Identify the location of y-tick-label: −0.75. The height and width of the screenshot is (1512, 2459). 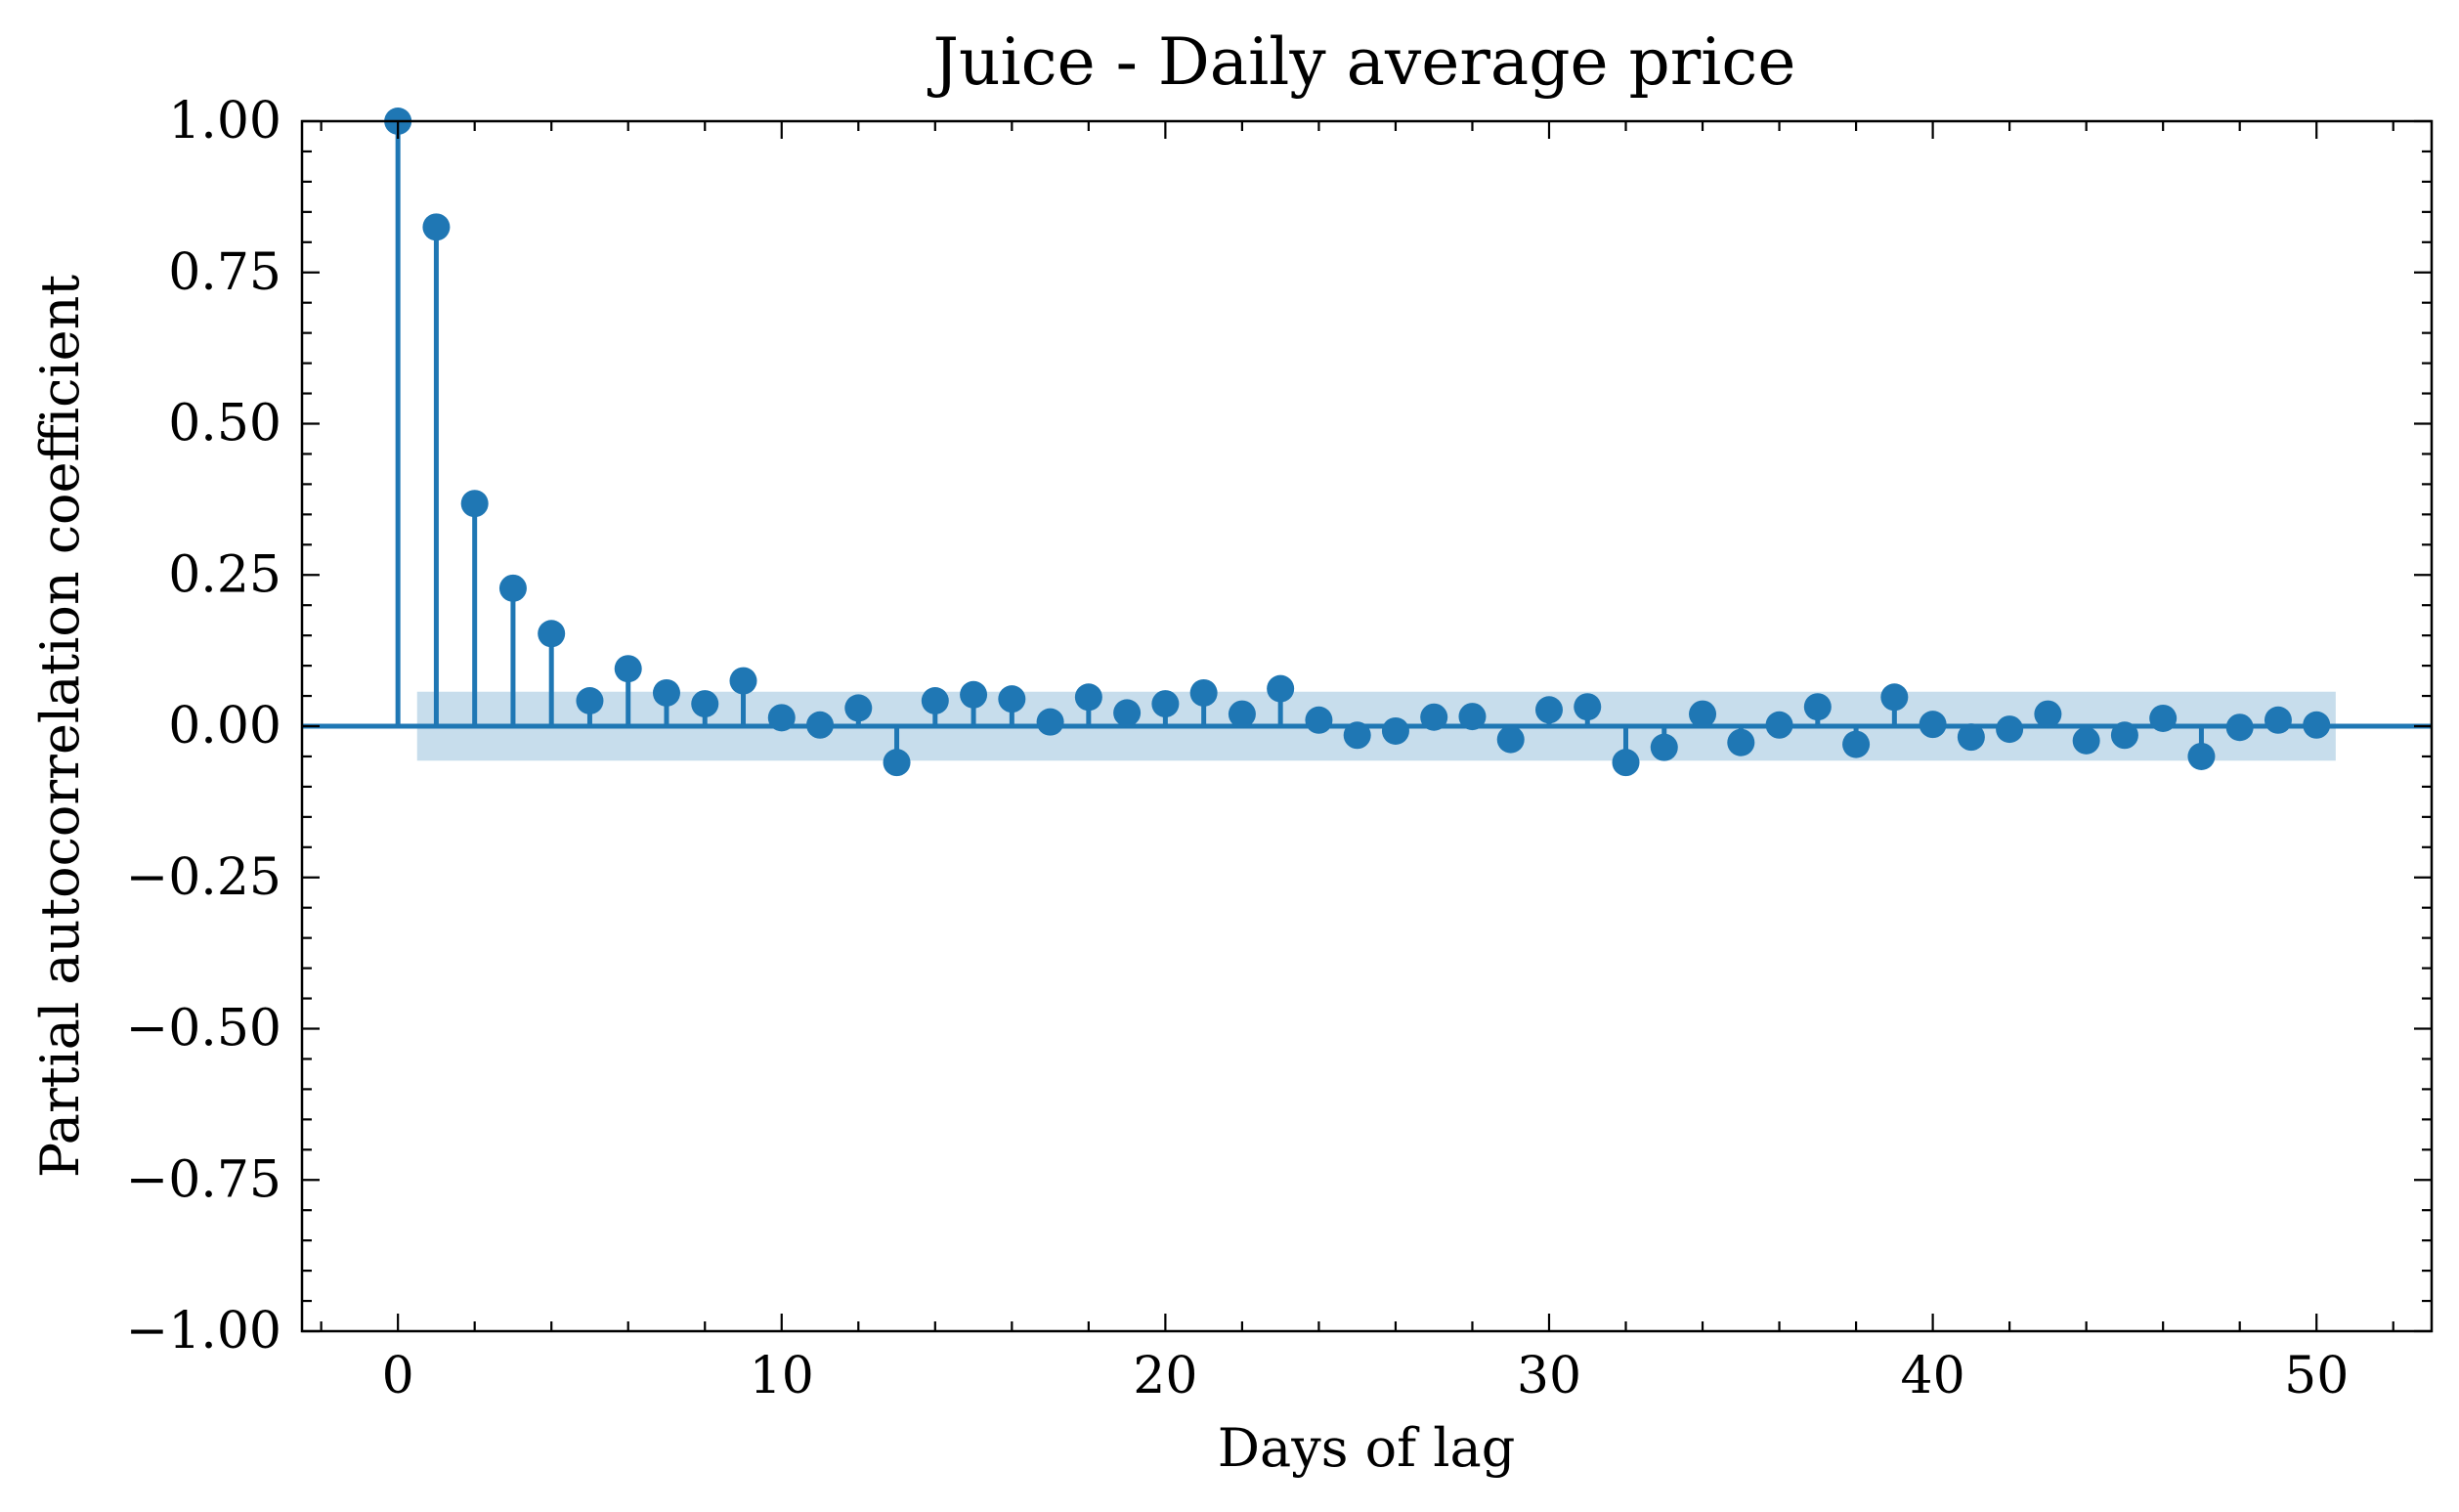
(203, 1179).